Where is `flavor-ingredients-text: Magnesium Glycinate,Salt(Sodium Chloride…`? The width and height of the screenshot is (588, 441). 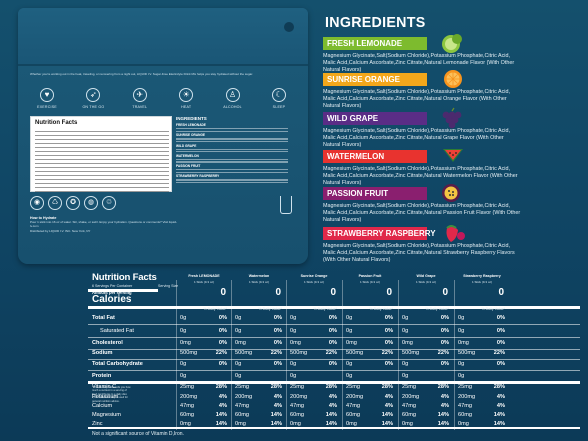
flavor-ingredients-text: Magnesium Glycinate,Salt(Sodium Chloride… is located at coordinates (416, 138).